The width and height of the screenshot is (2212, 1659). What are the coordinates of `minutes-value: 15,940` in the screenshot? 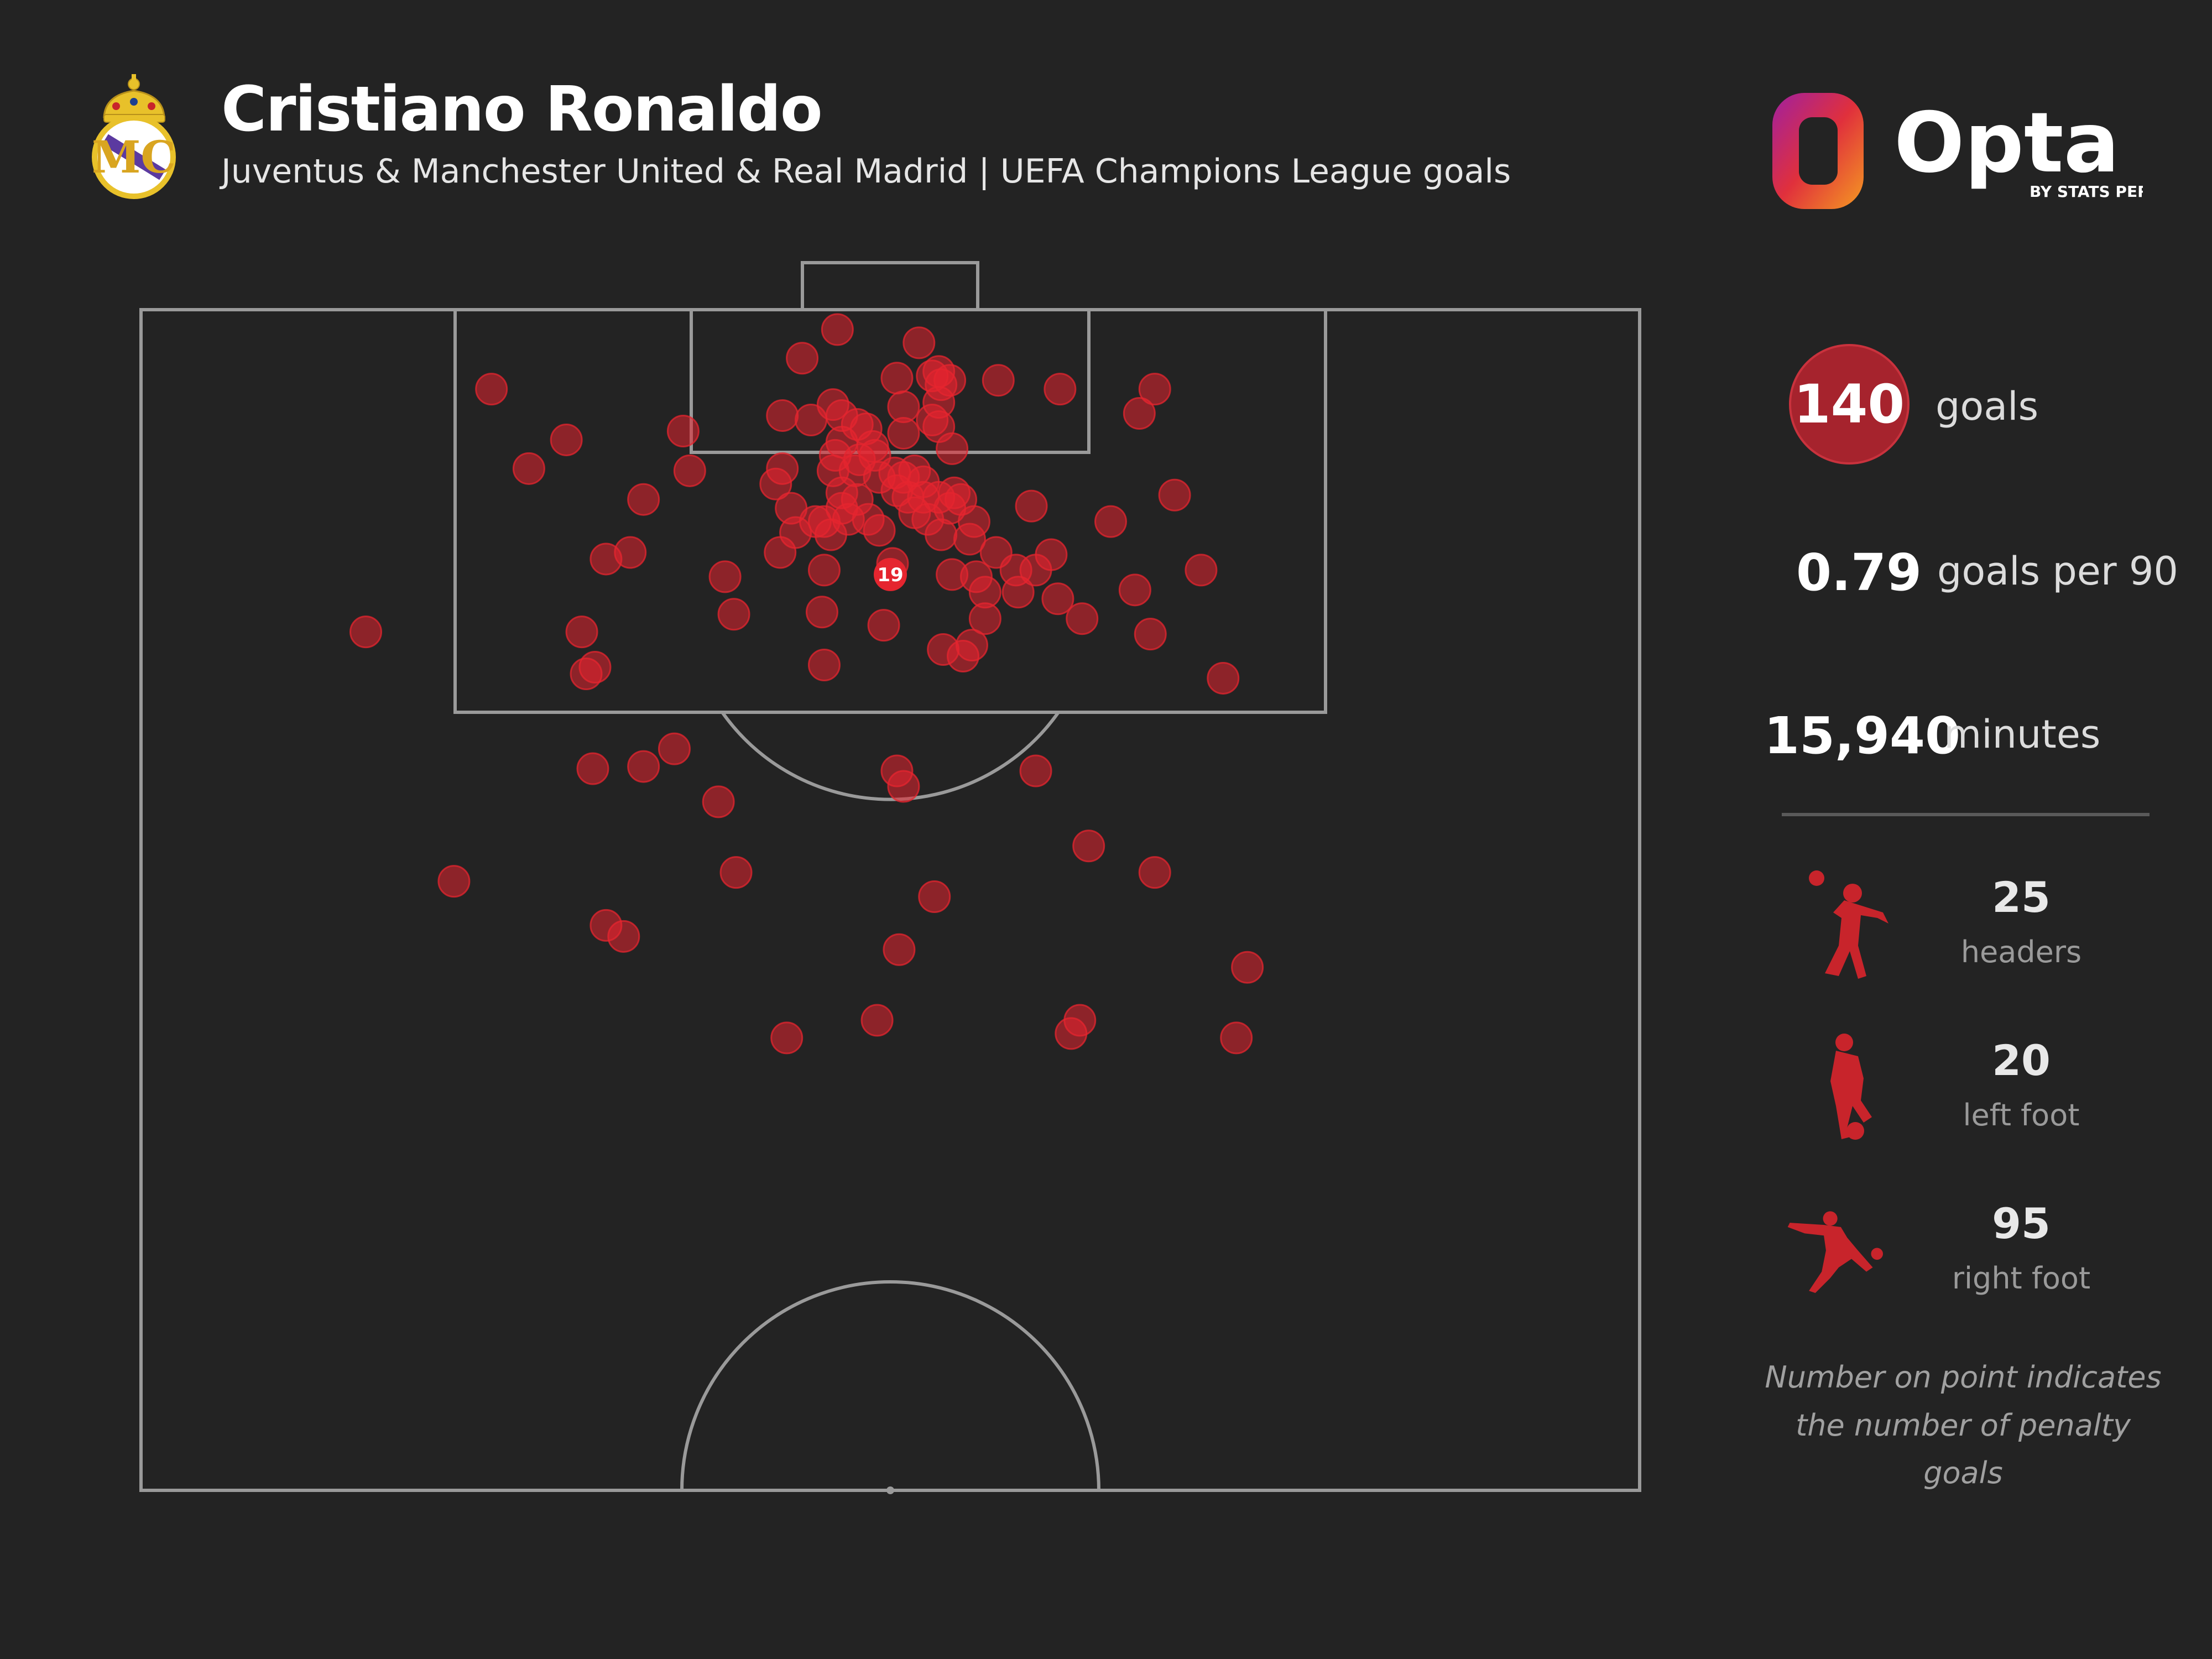 It's located at (1863, 735).